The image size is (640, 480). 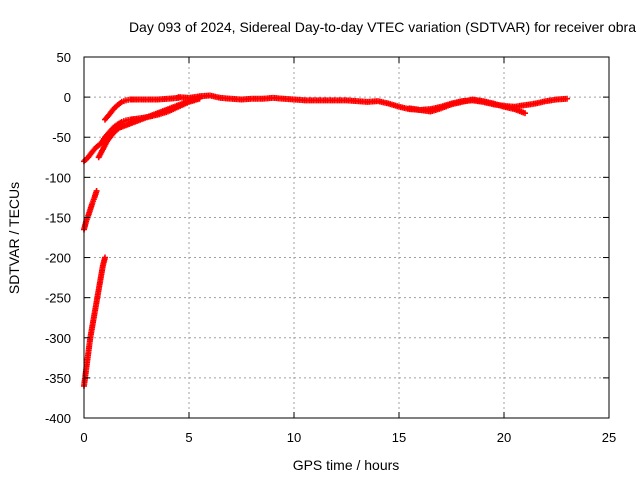 What do you see at coordinates (61, 137) in the screenshot?
I see `y-tick-label: -50` at bounding box center [61, 137].